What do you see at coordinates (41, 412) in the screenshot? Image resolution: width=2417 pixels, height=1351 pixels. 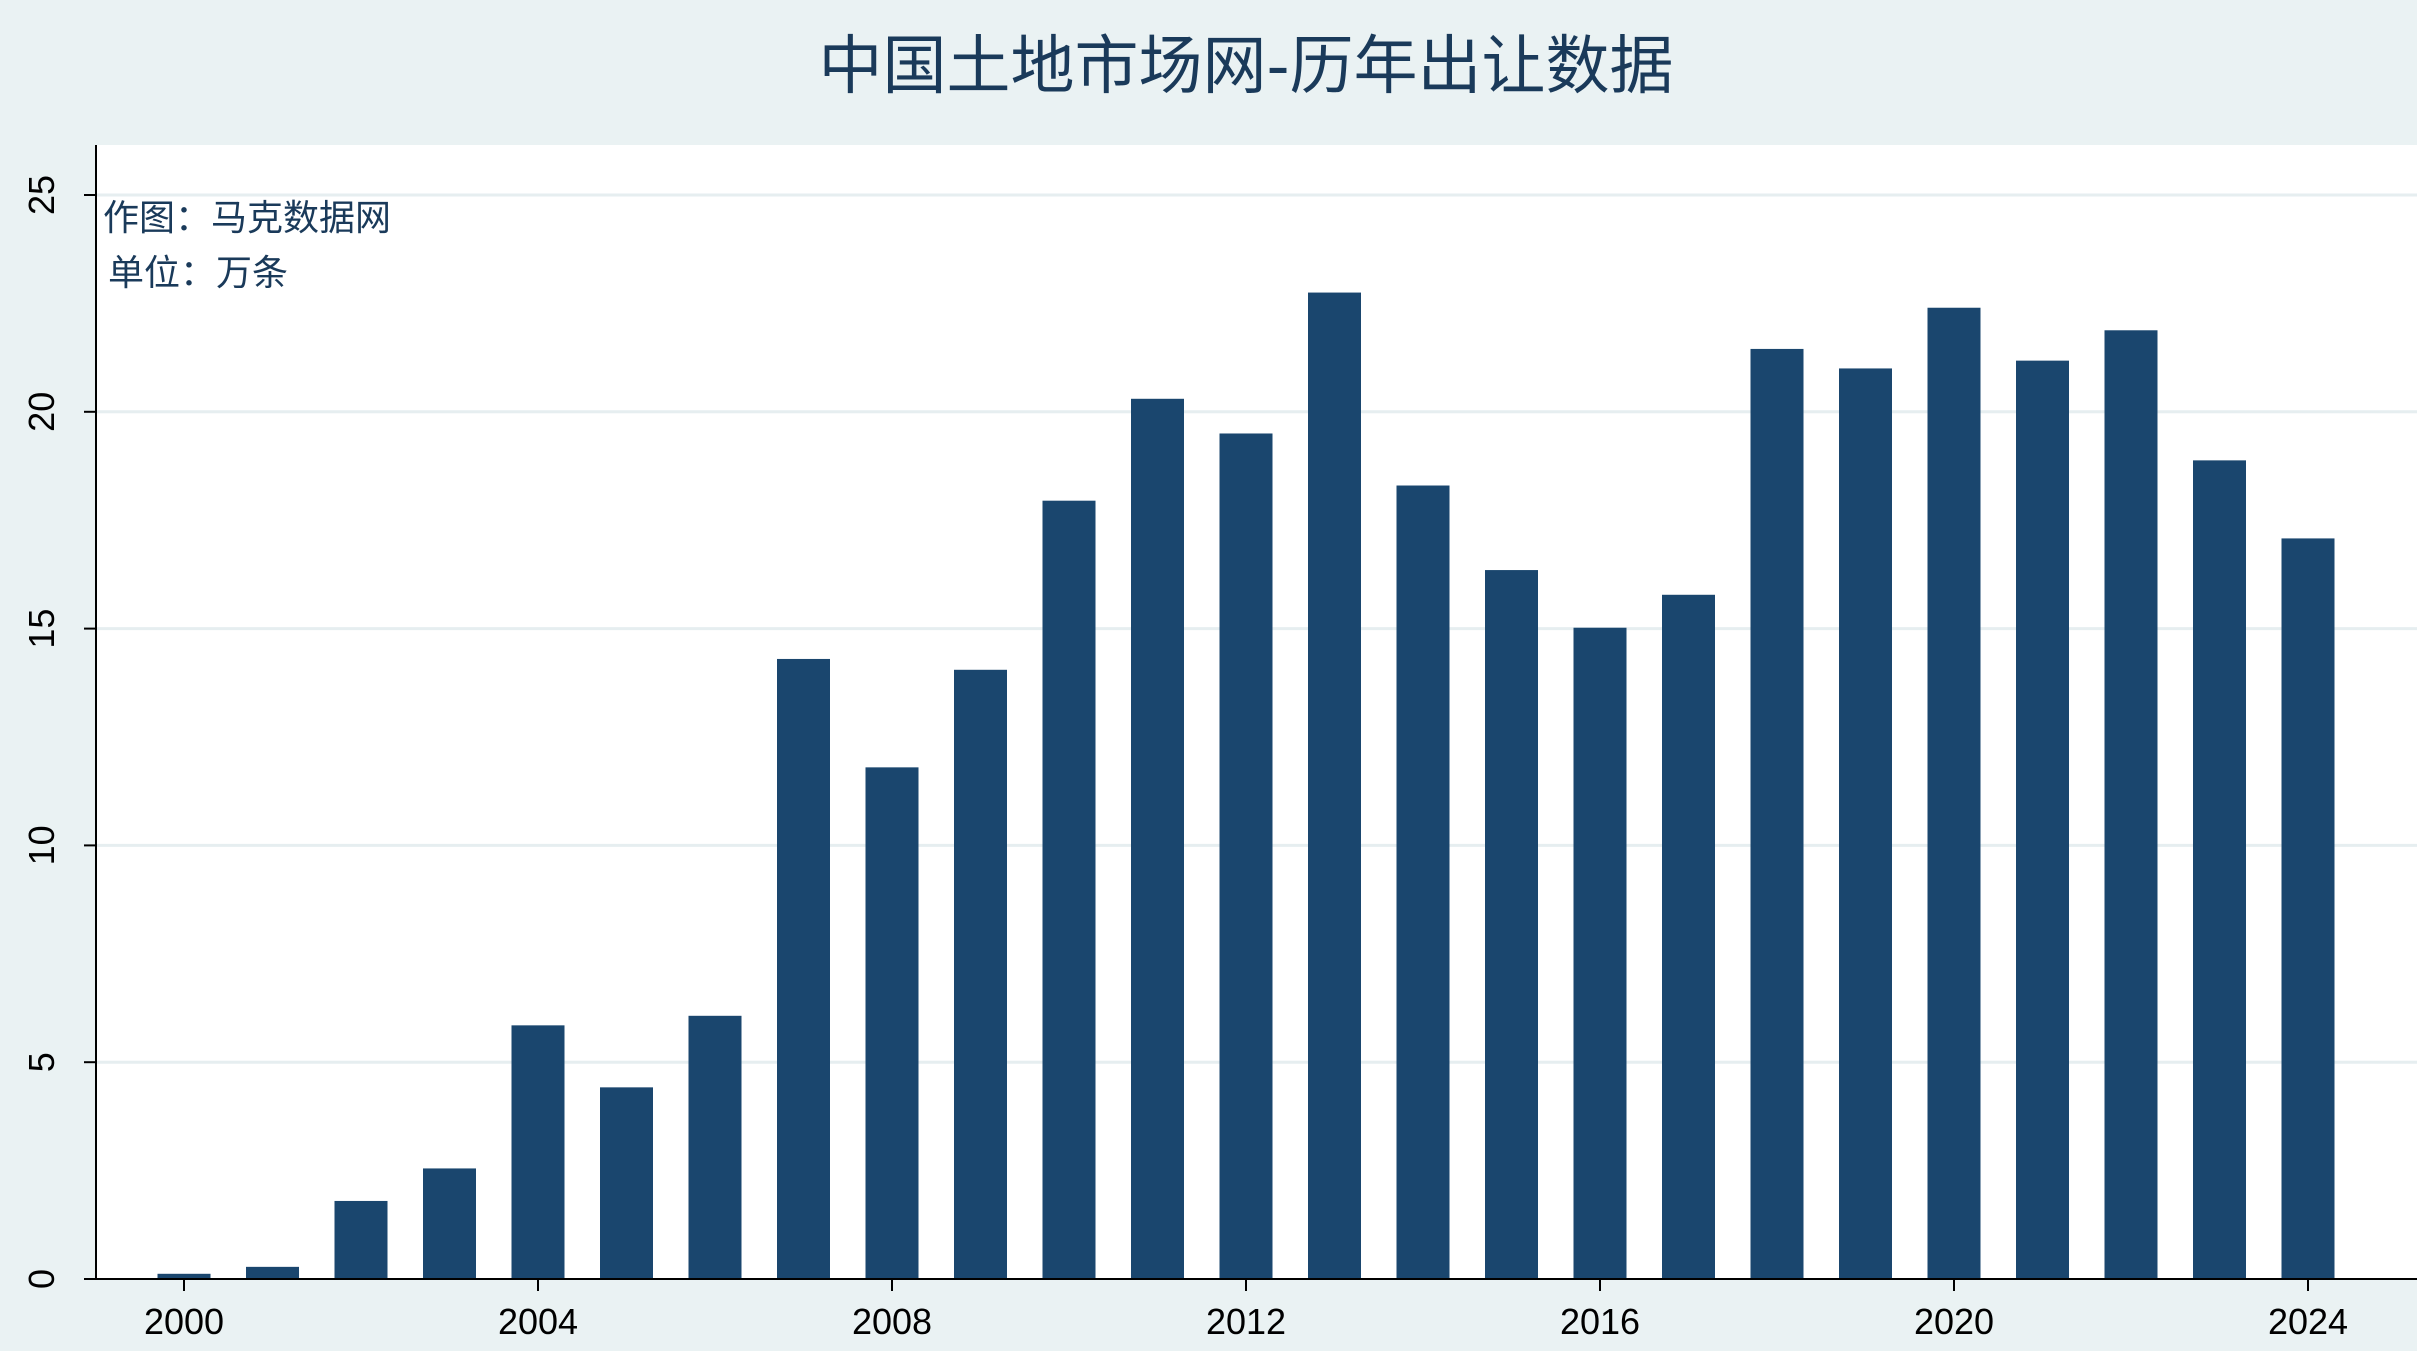 I see `y-tick-label: 20` at bounding box center [41, 412].